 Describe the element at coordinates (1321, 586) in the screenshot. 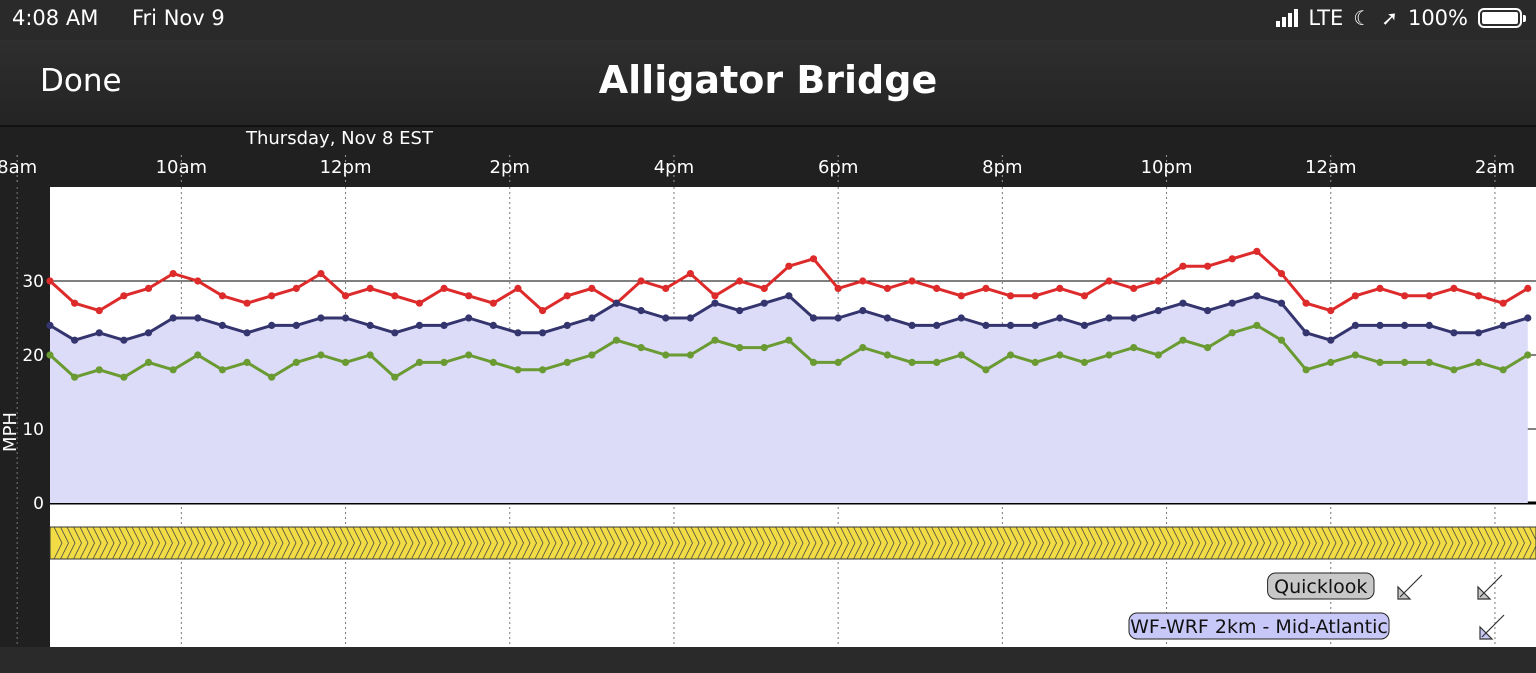

I see `quicklook-pill` at that location.